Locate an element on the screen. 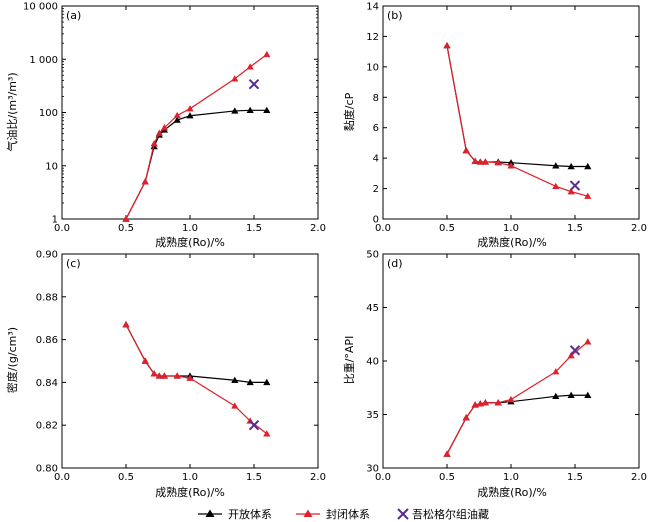 The width and height of the screenshot is (650, 522). panel-a-closed-line is located at coordinates (196, 136).